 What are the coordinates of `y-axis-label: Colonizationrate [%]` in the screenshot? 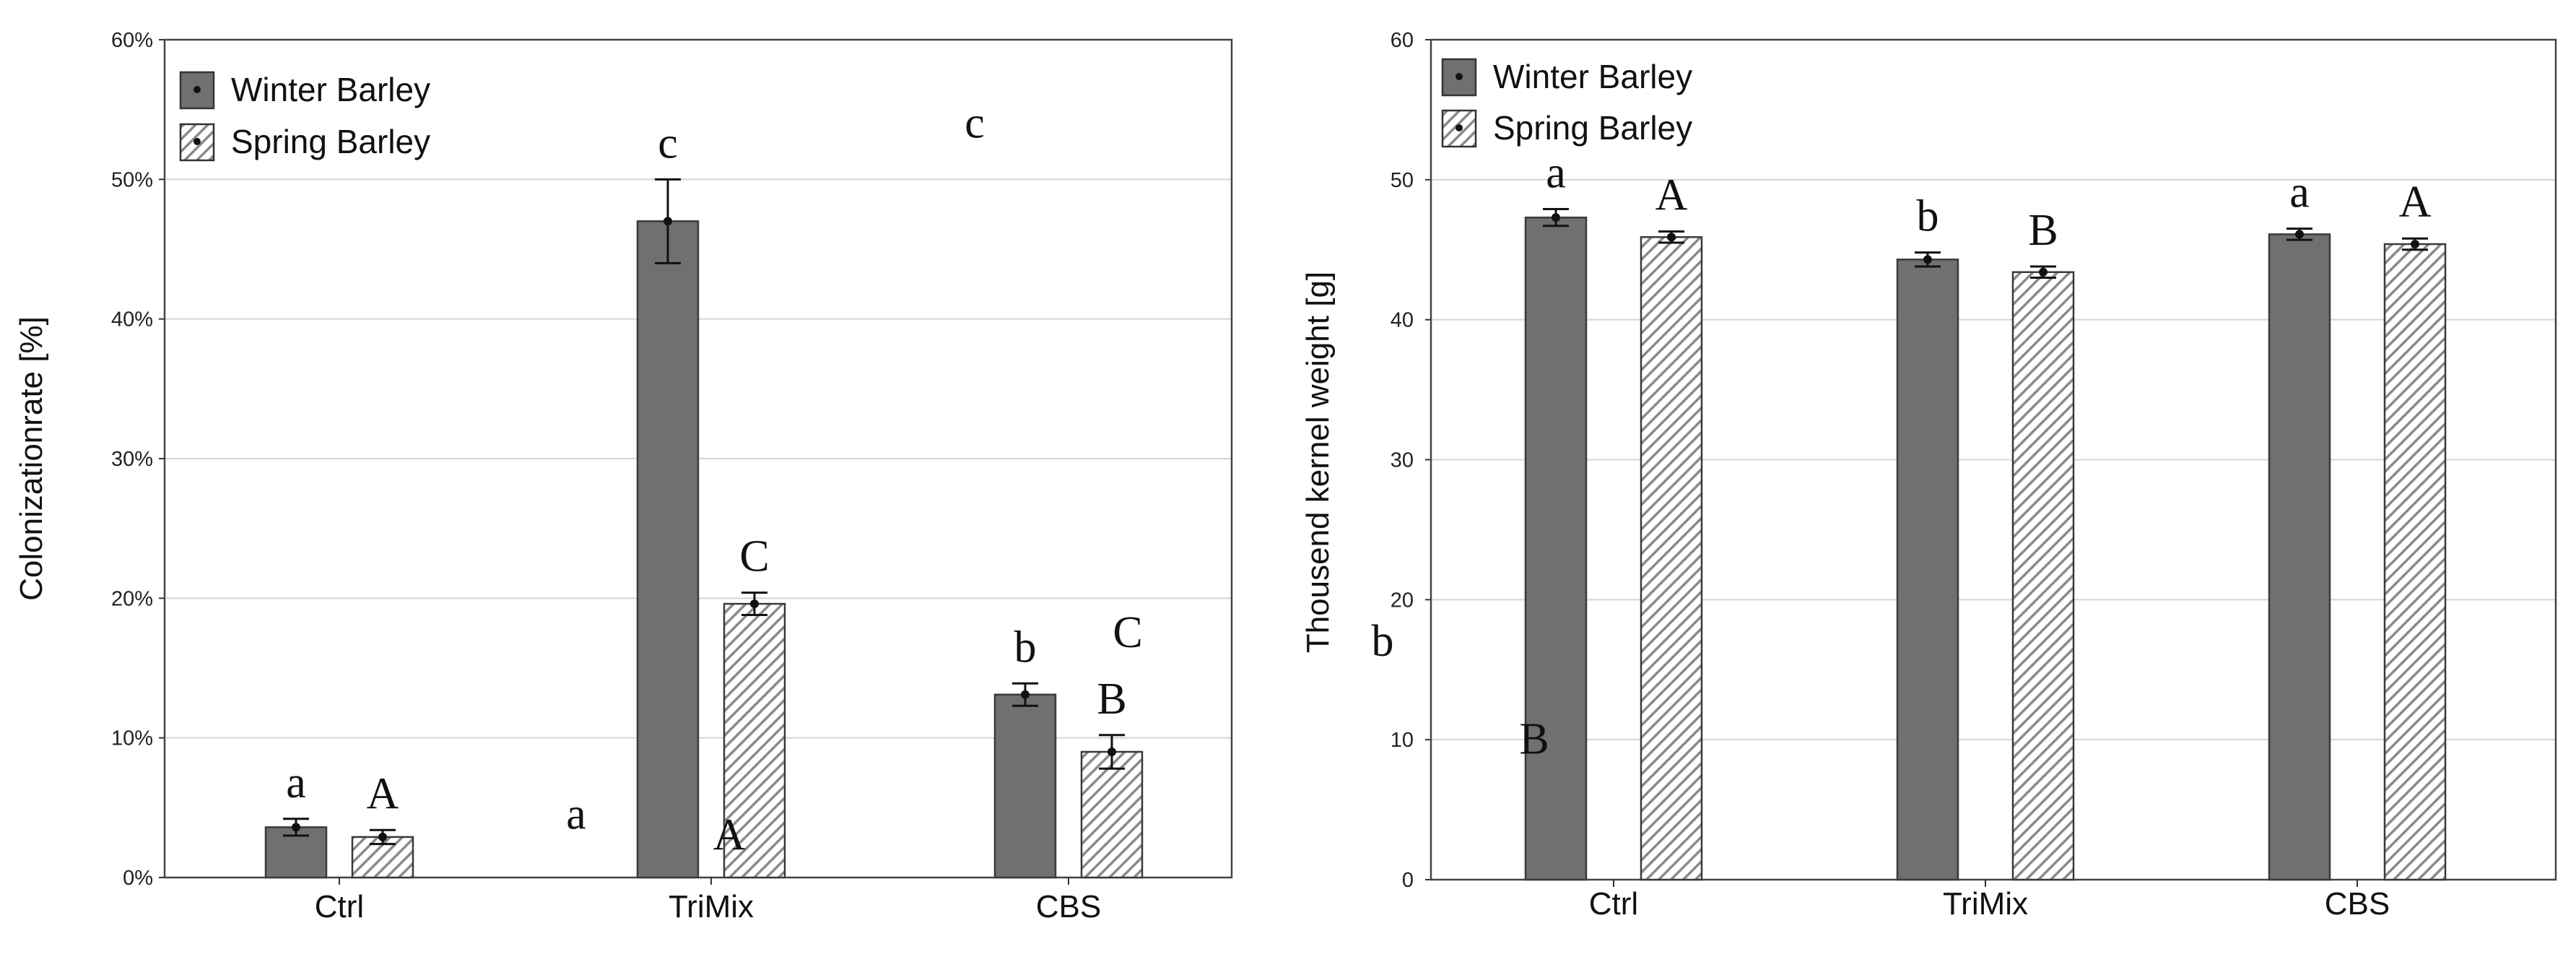 It's located at (31, 458).